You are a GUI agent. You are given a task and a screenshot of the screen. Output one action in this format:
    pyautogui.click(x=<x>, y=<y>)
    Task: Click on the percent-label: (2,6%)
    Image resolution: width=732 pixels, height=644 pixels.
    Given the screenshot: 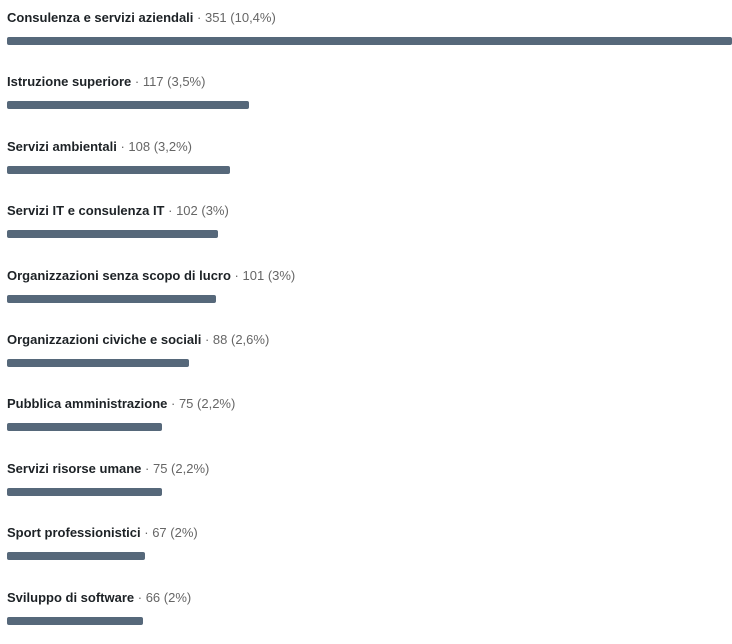 What is the action you would take?
    pyautogui.click(x=248, y=339)
    